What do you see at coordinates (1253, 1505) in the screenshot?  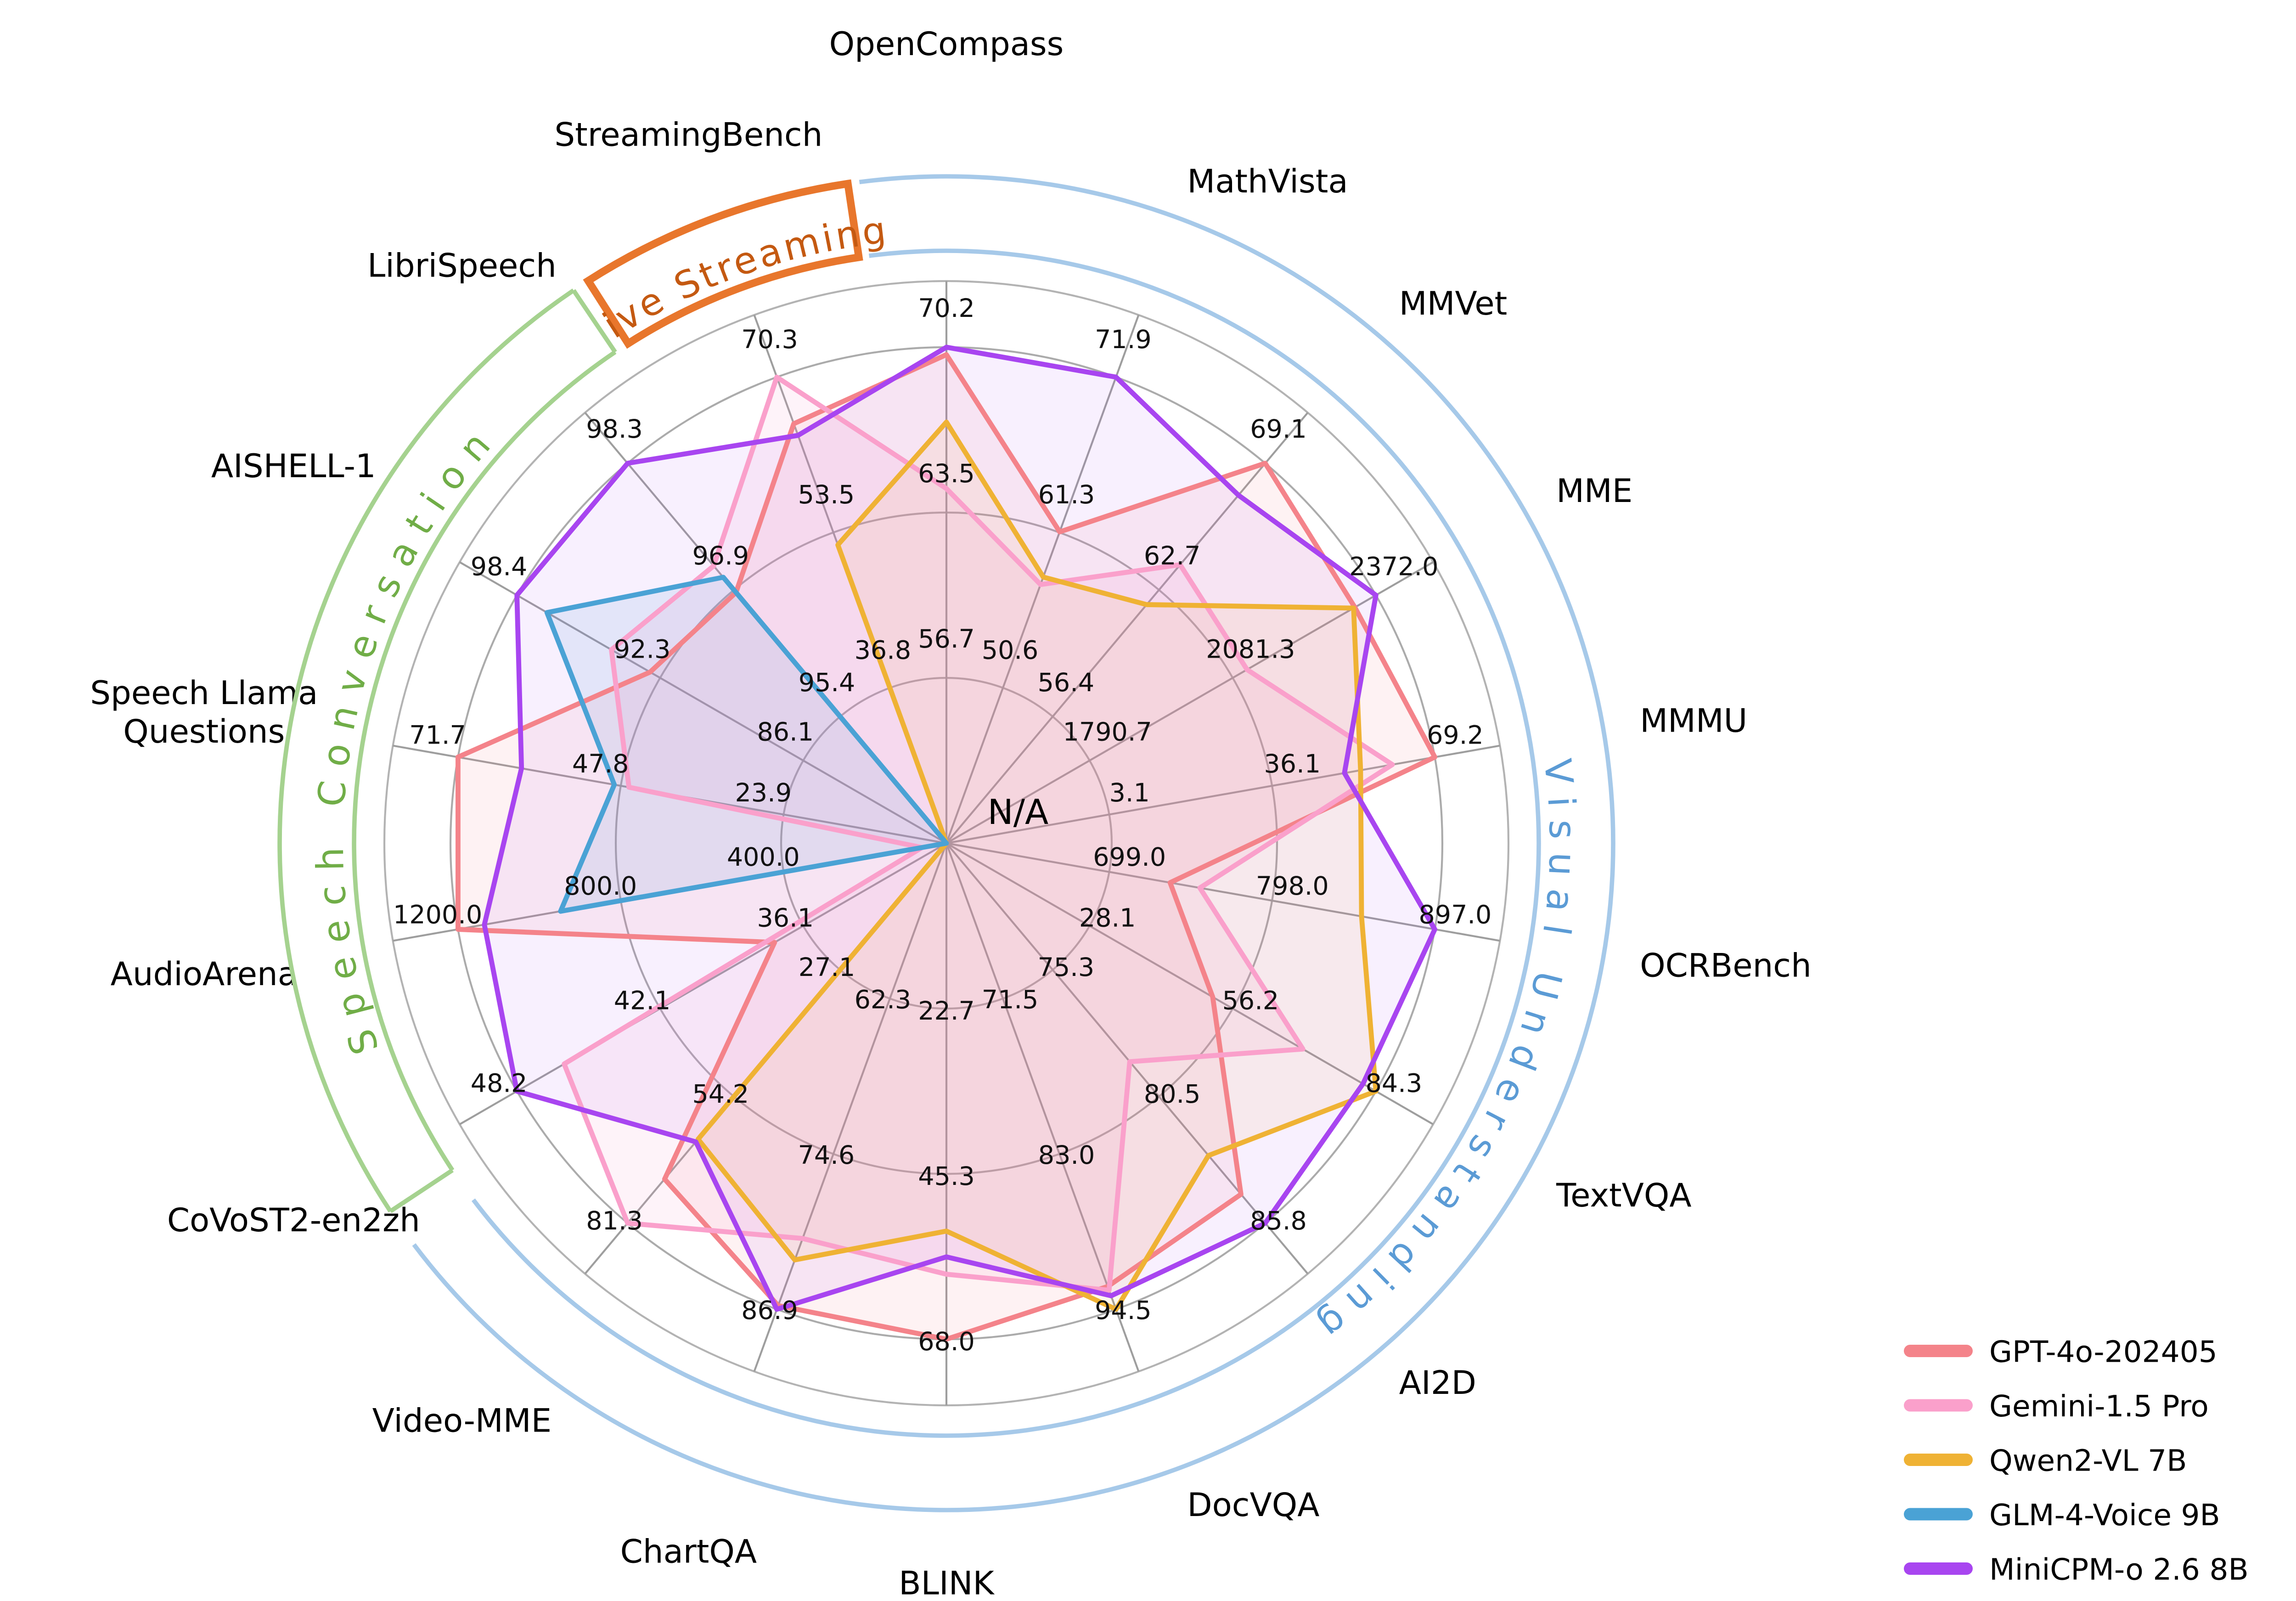 I see `axis-label-docvqa: DocVQA` at bounding box center [1253, 1505].